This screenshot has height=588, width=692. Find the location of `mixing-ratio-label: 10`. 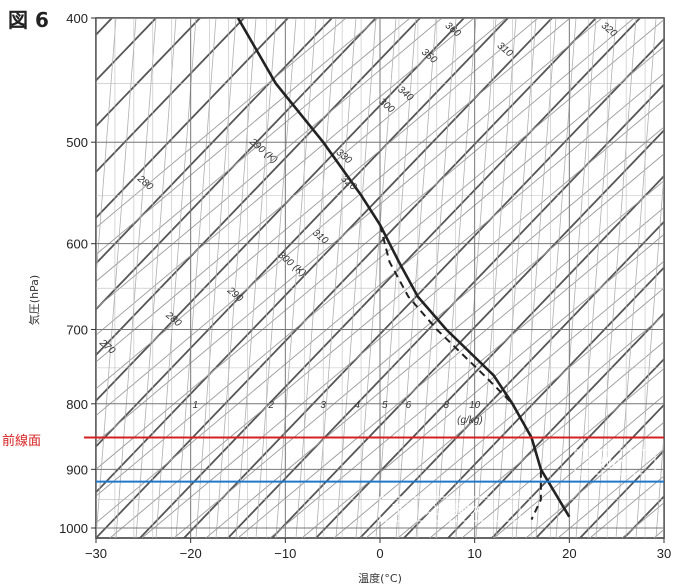

mixing-ratio-label: 10 is located at coordinates (475, 405).